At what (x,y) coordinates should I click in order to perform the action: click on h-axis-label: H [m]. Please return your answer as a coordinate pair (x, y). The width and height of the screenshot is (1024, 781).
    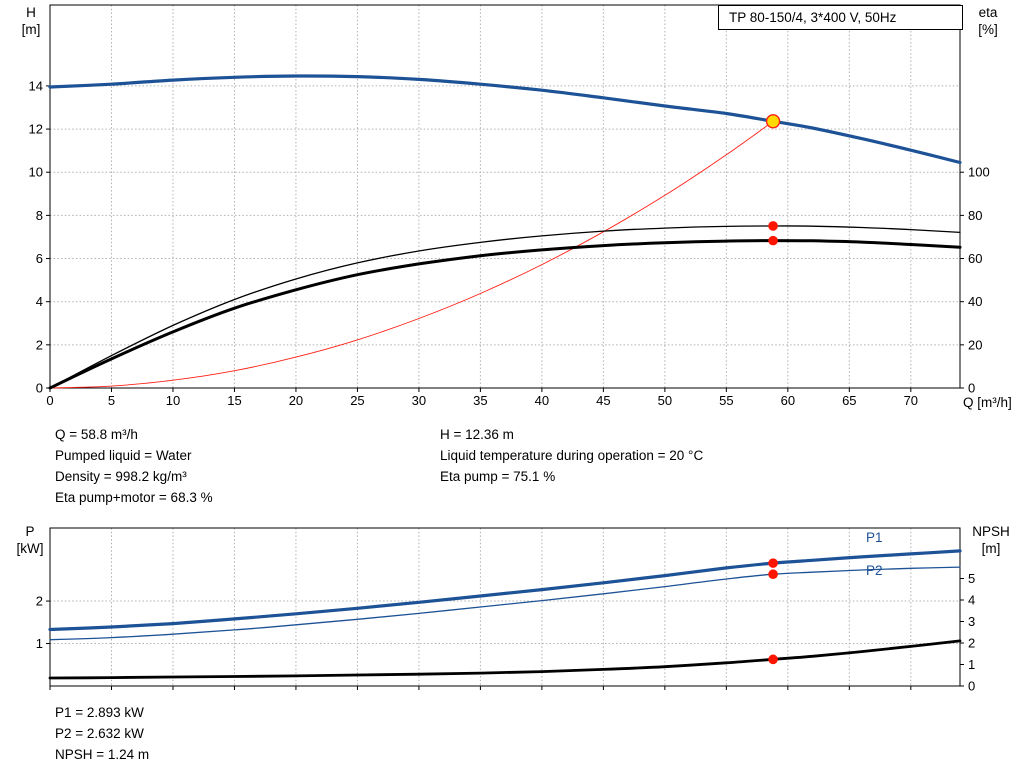
    Looking at the image, I should click on (31, 21).